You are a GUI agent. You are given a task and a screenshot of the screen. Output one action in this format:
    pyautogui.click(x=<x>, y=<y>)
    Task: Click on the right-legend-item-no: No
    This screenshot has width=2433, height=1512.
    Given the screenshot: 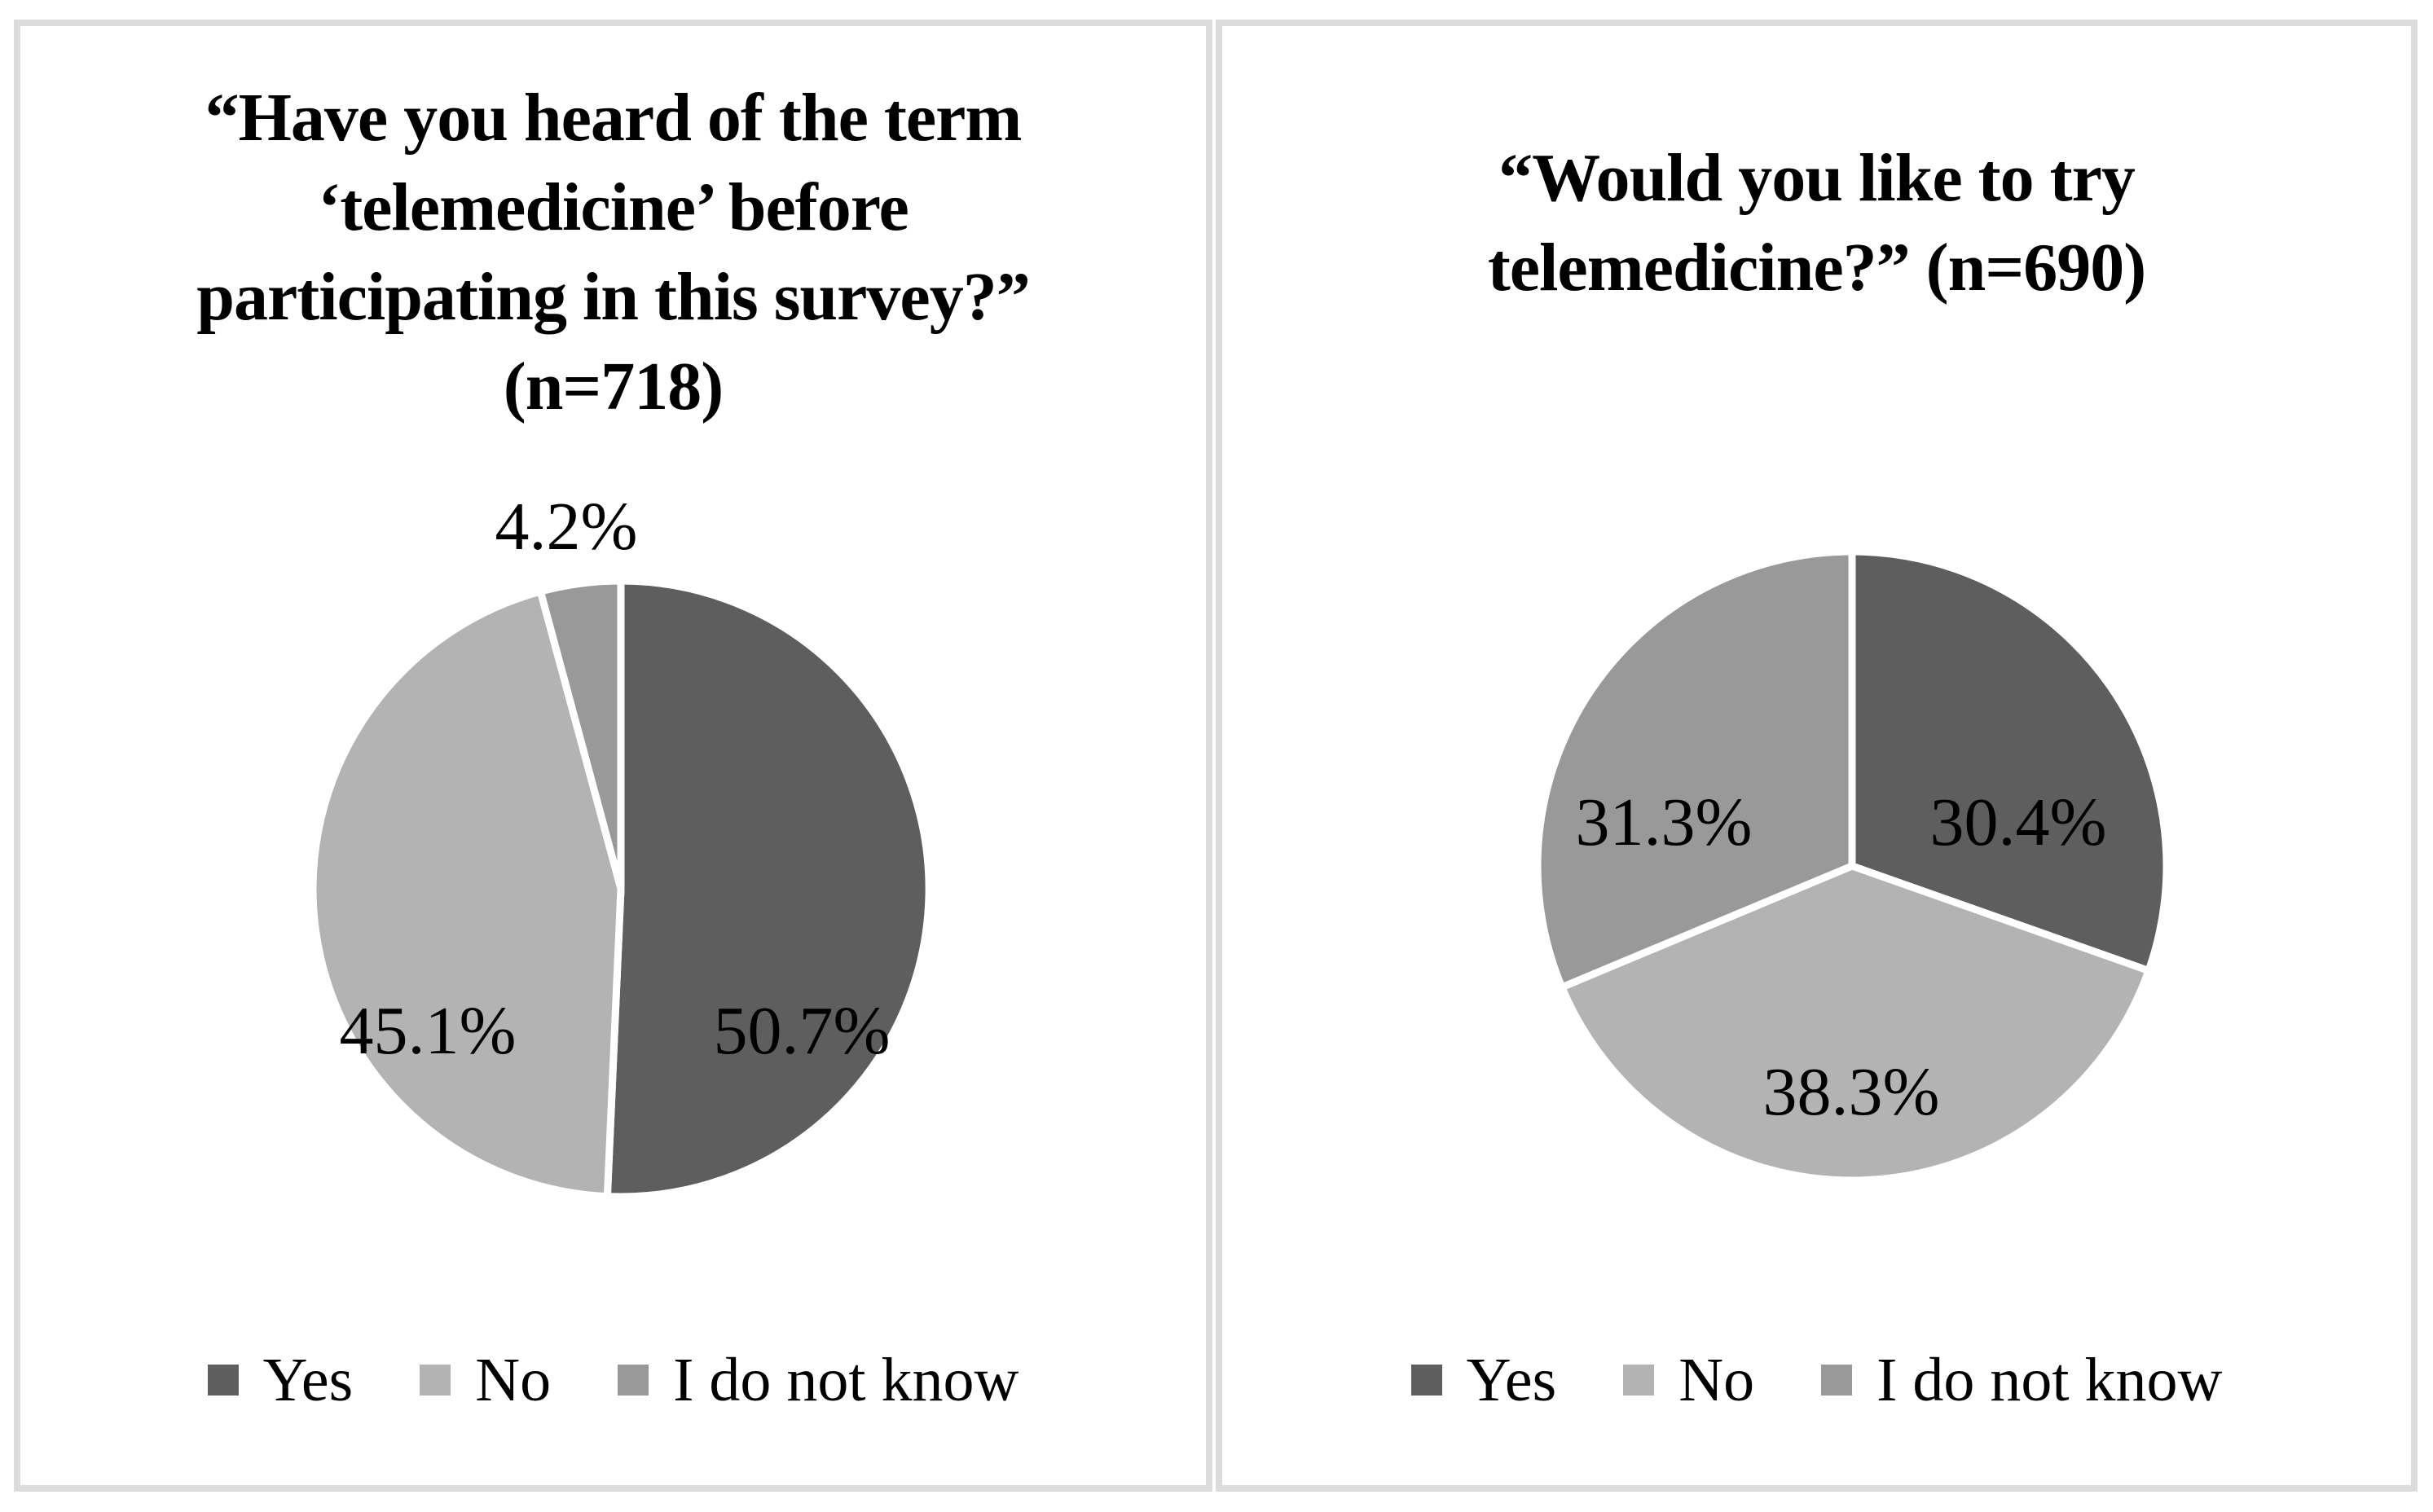 What is the action you would take?
    pyautogui.click(x=1688, y=1380)
    